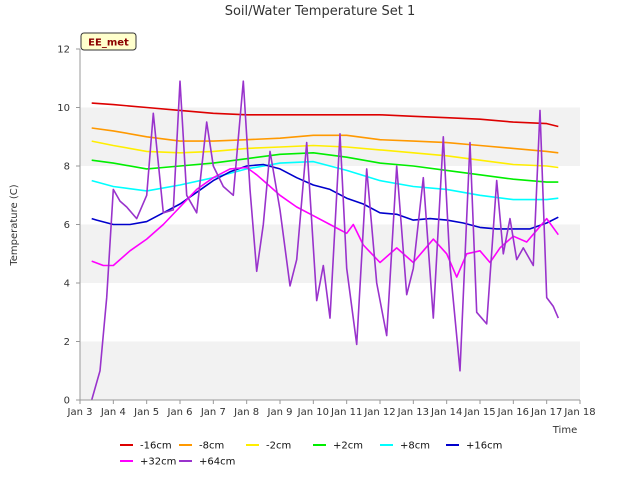  I want to click on legend-label: +16cm, so click(484, 446).